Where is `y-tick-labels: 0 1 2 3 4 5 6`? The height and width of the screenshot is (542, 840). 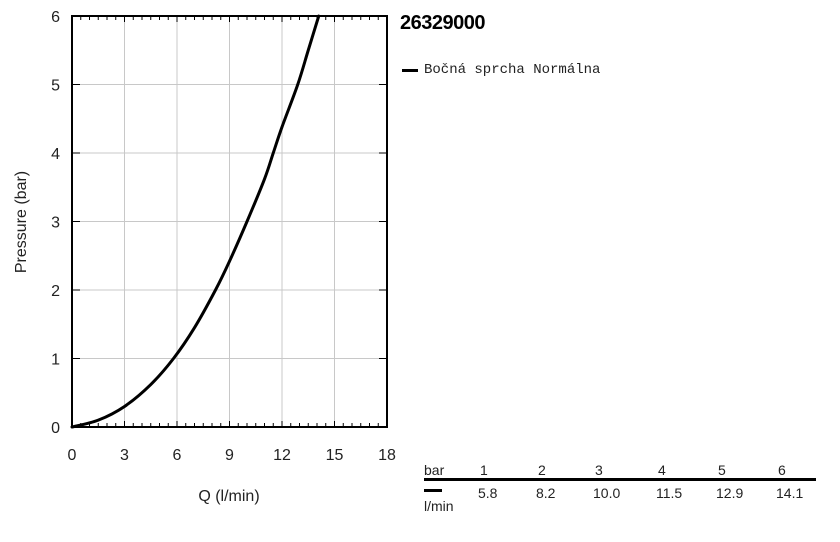 y-tick-labels: 0 1 2 3 4 5 6 is located at coordinates (55, 223).